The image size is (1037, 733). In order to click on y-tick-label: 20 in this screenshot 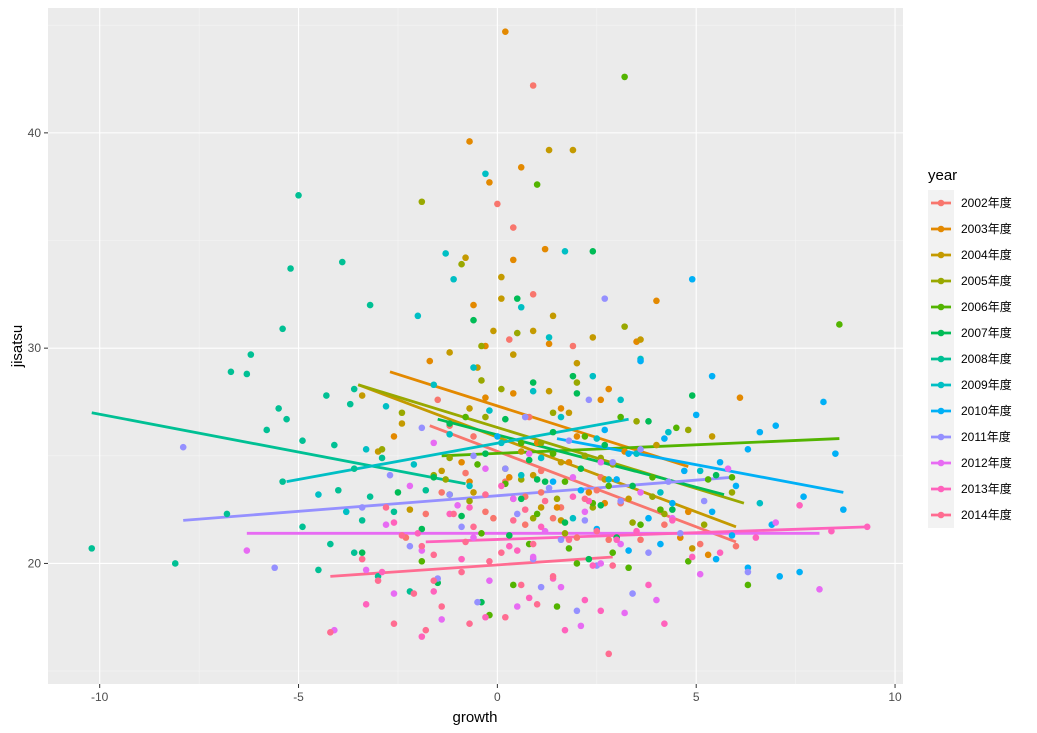, I will do `click(35, 563)`.